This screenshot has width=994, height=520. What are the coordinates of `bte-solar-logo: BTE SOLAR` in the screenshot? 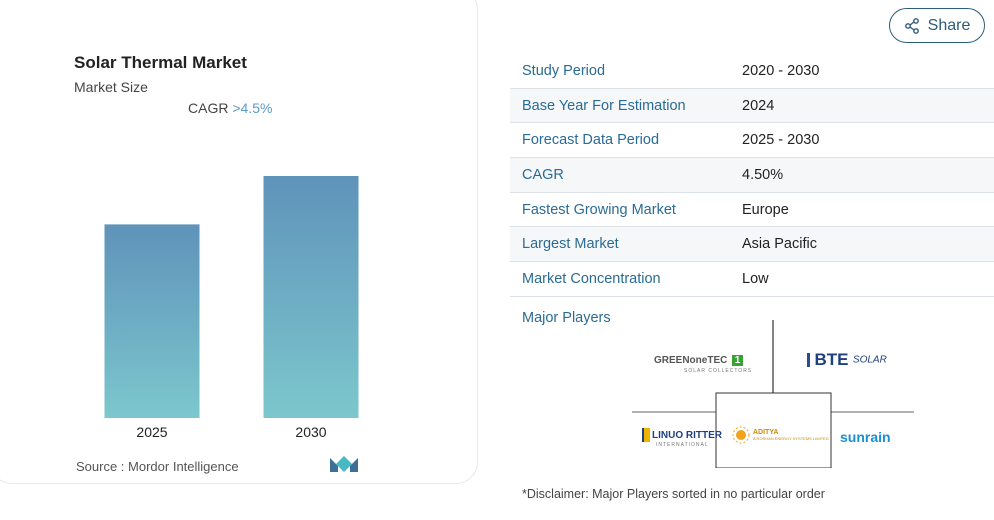 It's located at (847, 360).